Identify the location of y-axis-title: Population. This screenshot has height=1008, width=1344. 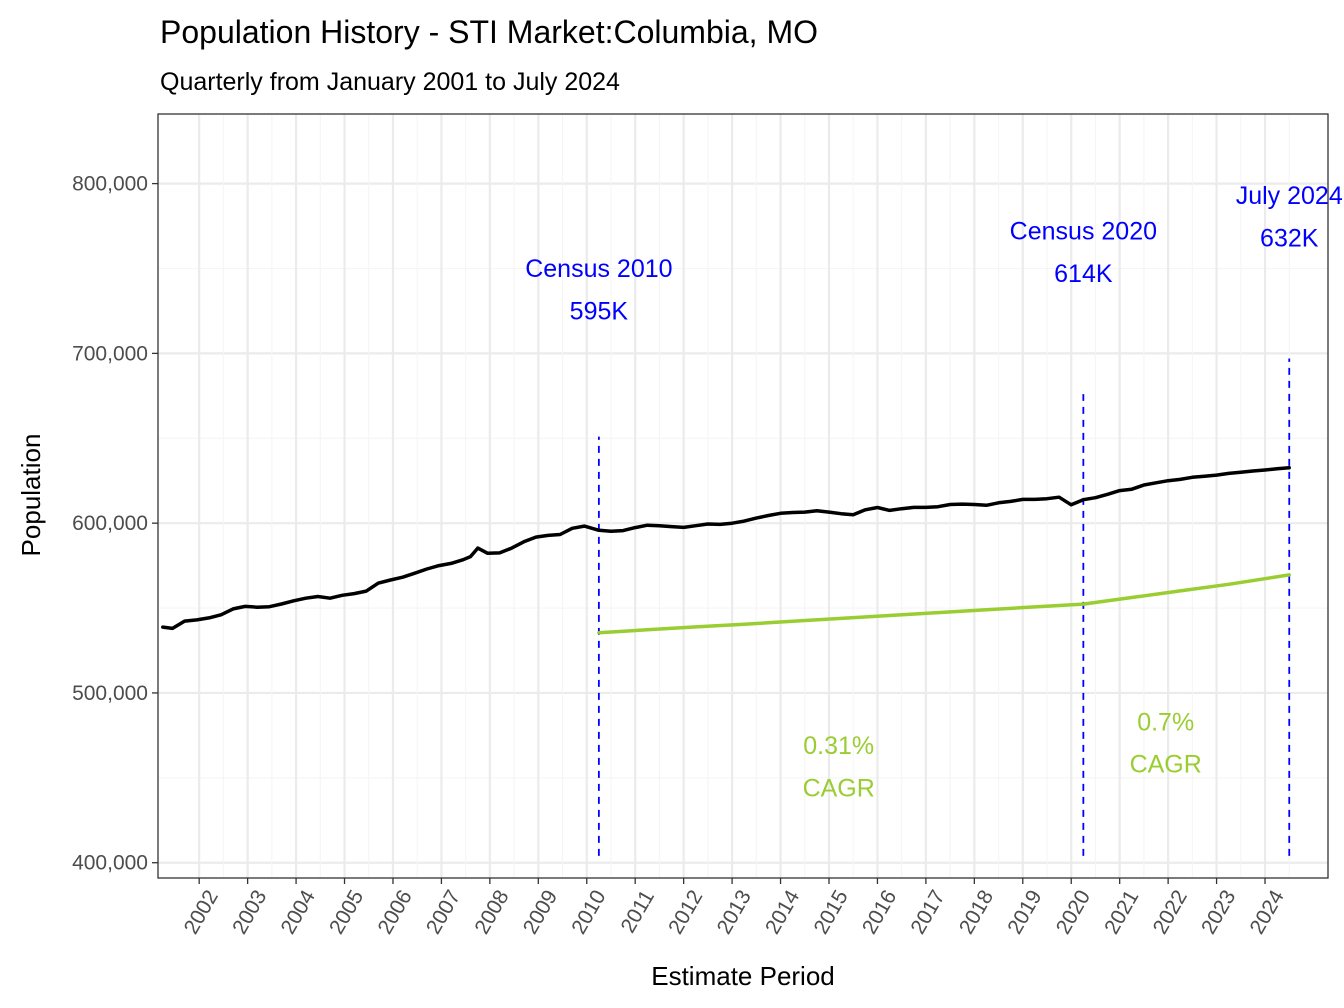
(31, 495).